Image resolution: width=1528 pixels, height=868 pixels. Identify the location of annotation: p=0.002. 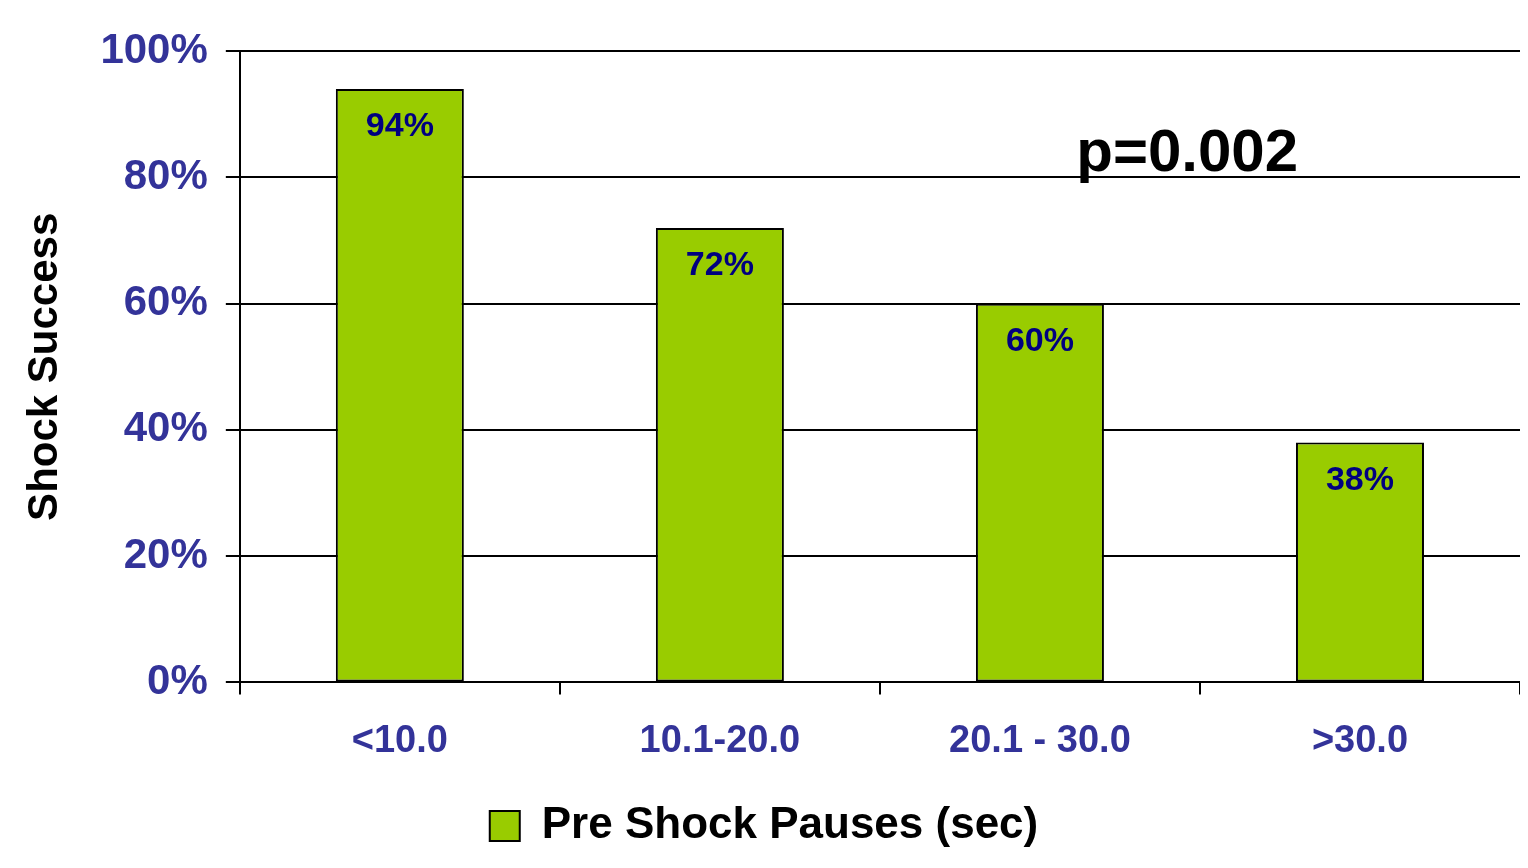
(1187, 150).